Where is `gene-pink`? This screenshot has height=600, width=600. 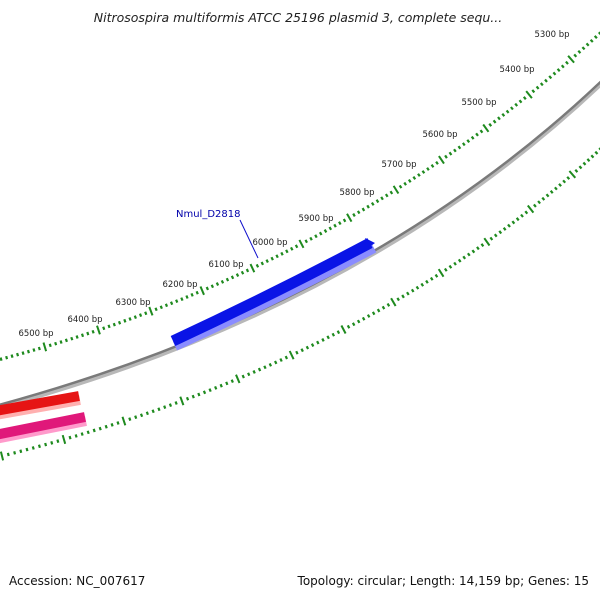 gene-pink is located at coordinates (43, 426).